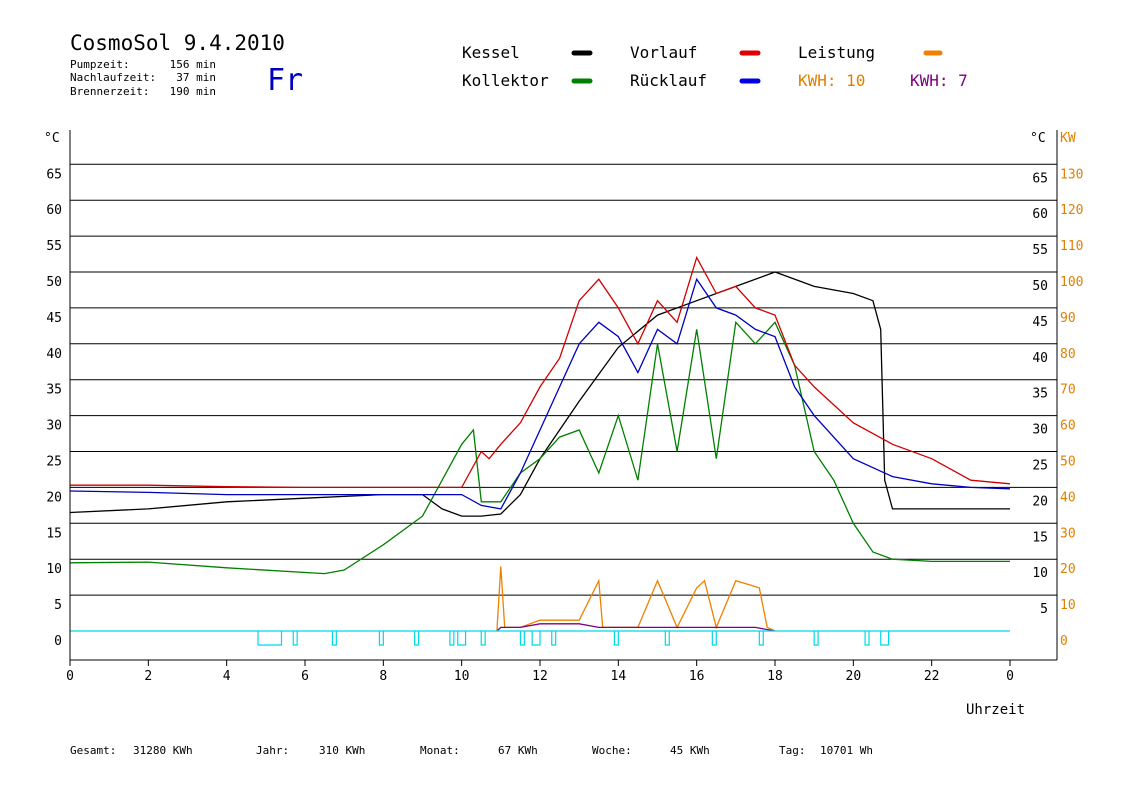 This screenshot has height=812, width=1148. What do you see at coordinates (54, 210) in the screenshot?
I see `y-left-tick: 60` at bounding box center [54, 210].